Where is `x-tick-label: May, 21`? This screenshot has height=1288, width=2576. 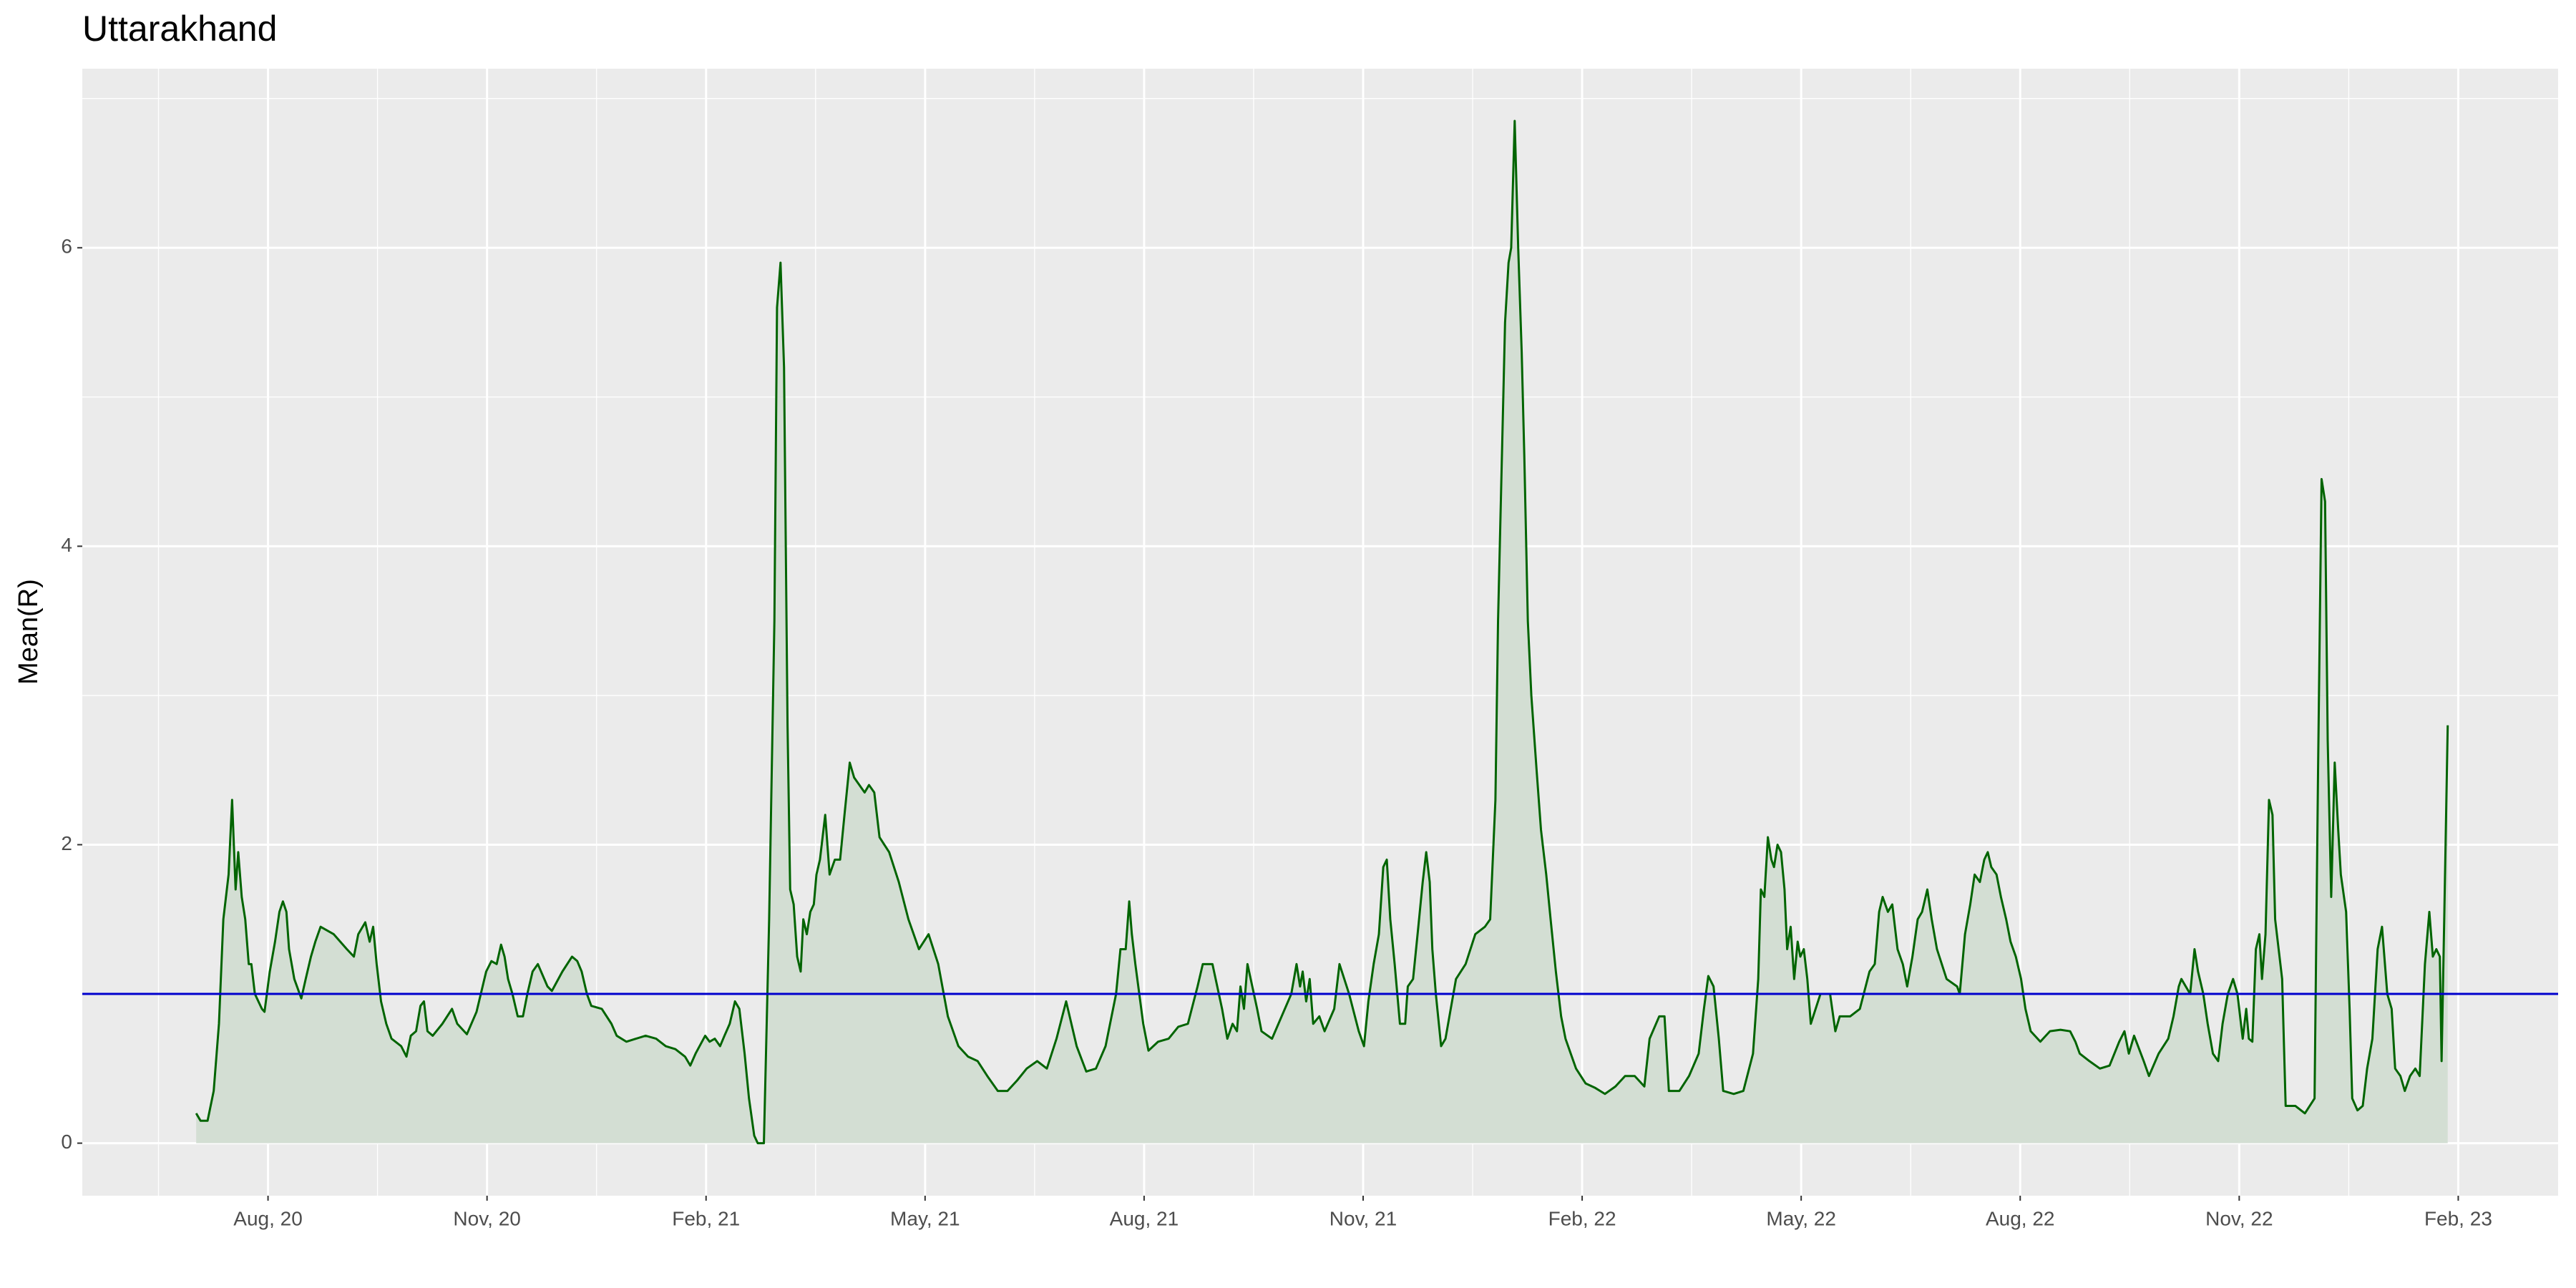
x-tick-label: May, 21 is located at coordinates (925, 1218).